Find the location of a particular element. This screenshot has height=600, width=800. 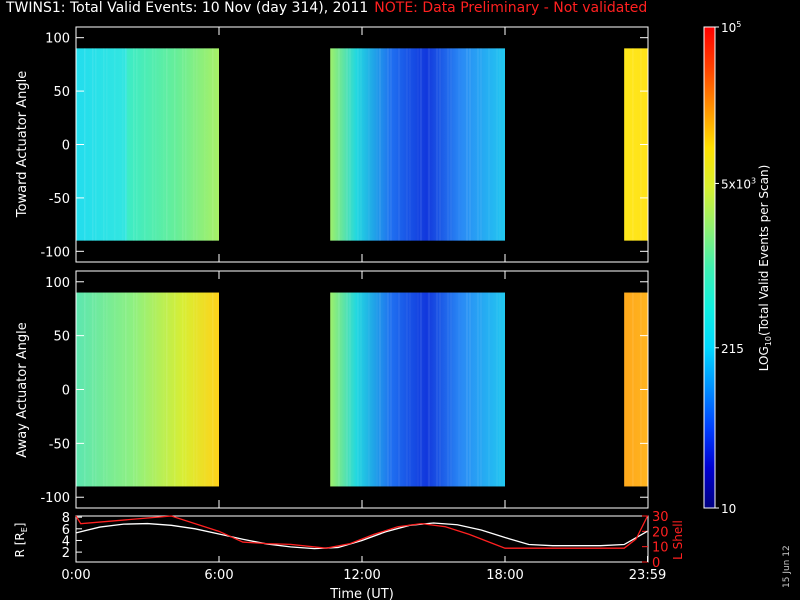

xtick-label: 0:00 is located at coordinates (75, 575).